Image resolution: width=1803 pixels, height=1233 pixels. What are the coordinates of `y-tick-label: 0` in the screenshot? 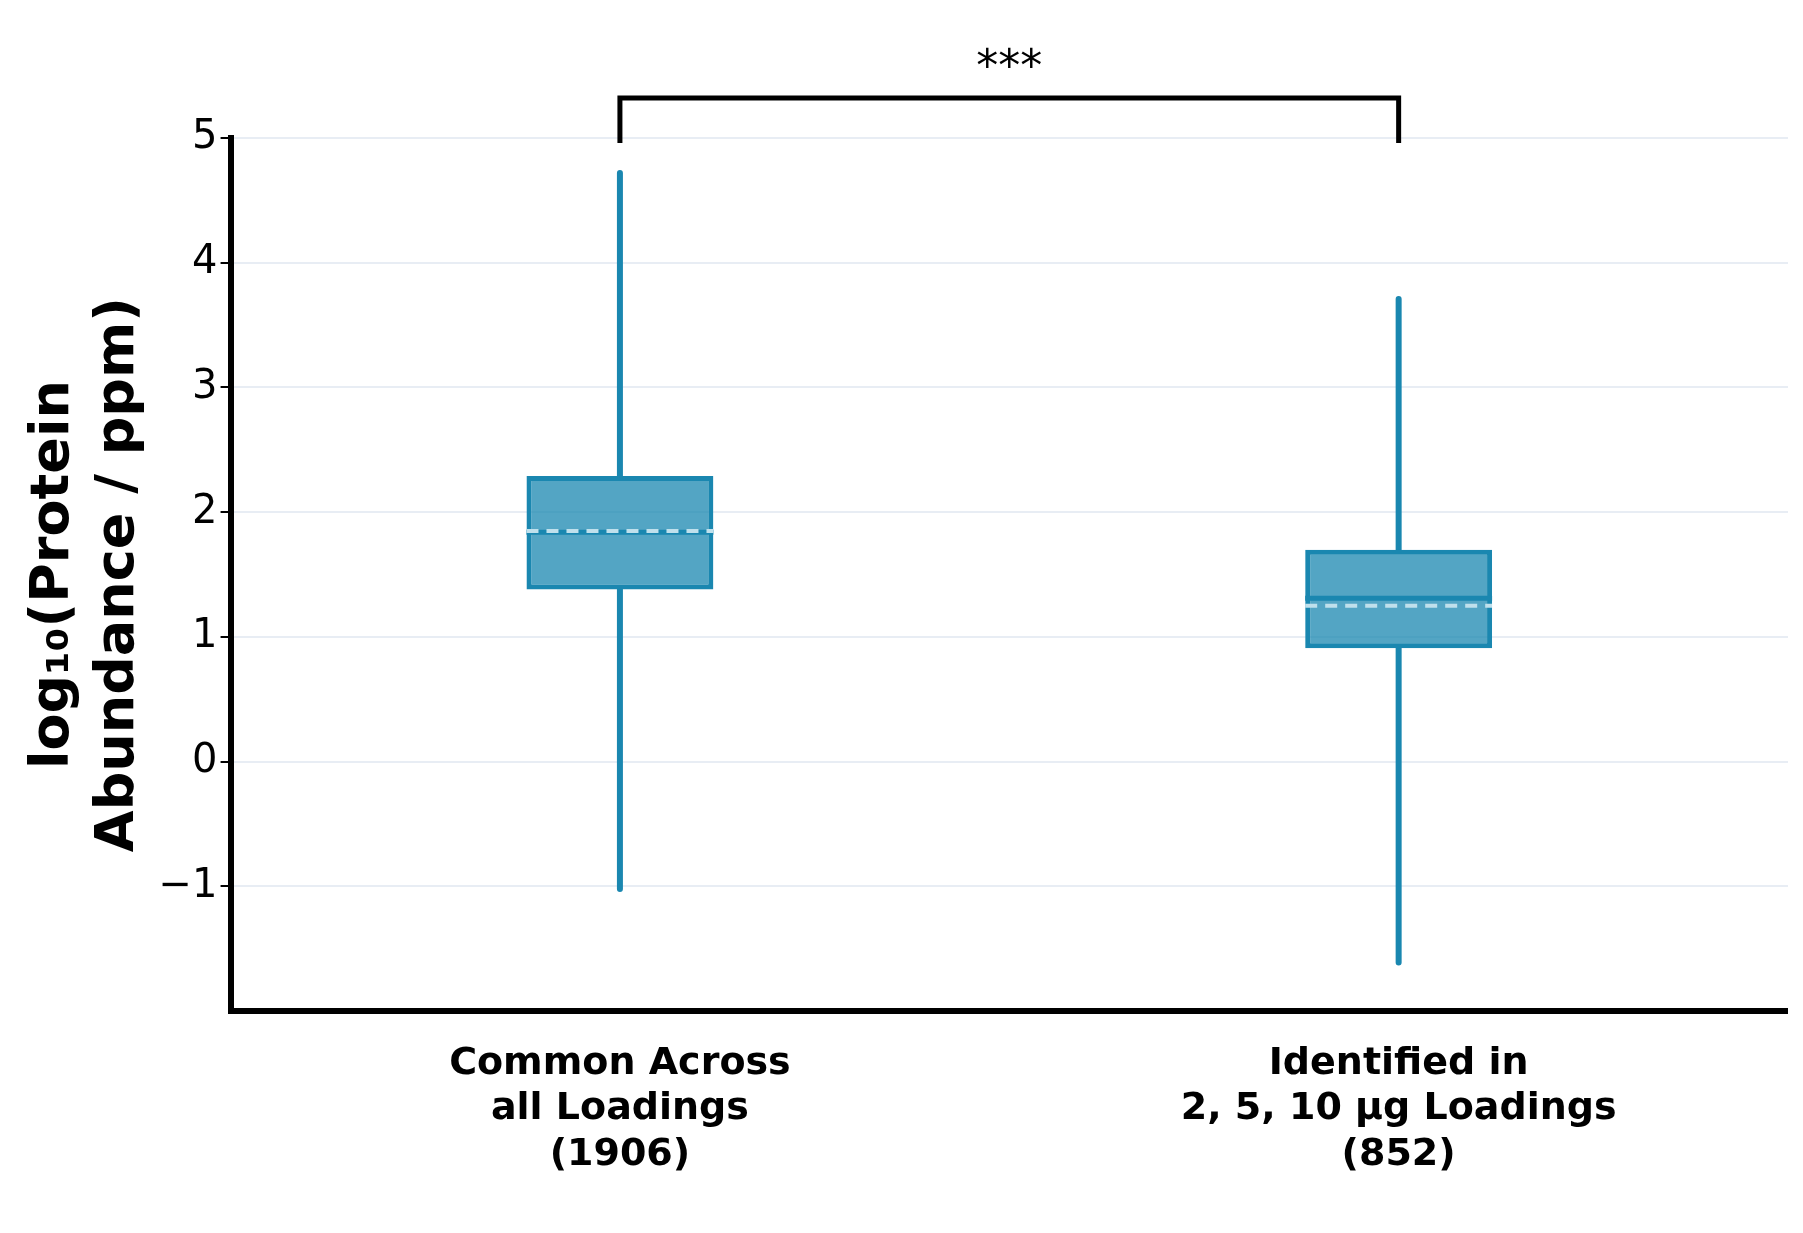 It's located at (205, 758).